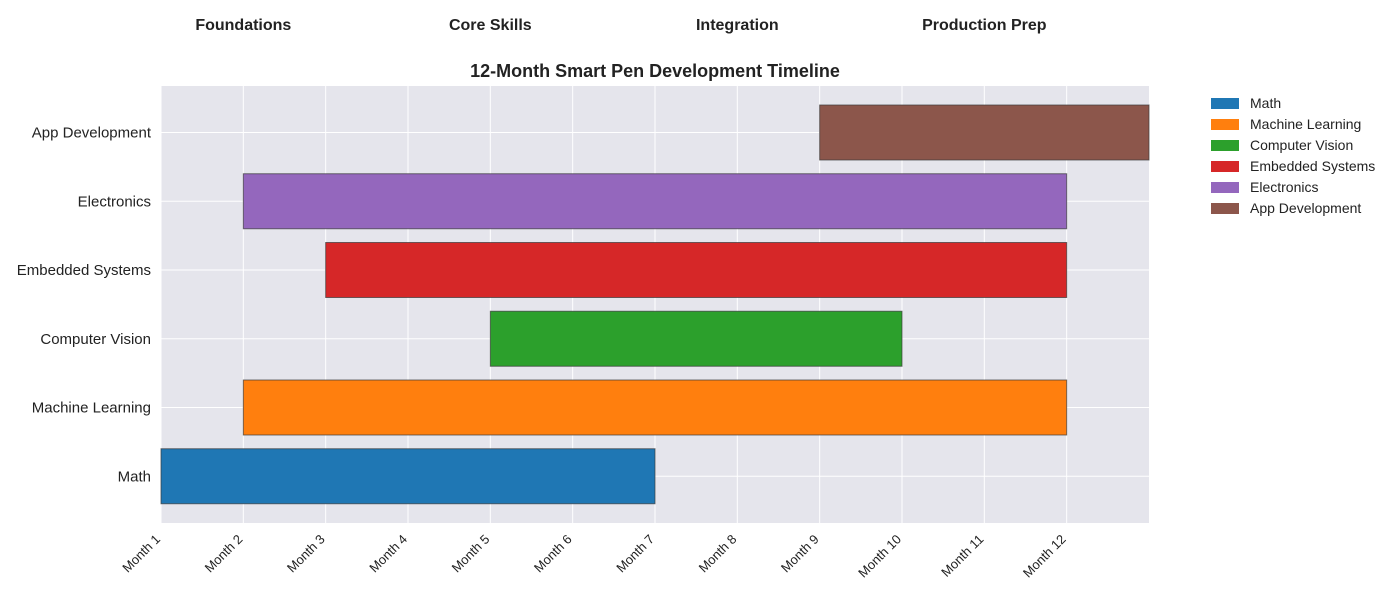 Image resolution: width=1400 pixels, height=600 pixels. I want to click on x-tick-label: Month 11, so click(962, 556).